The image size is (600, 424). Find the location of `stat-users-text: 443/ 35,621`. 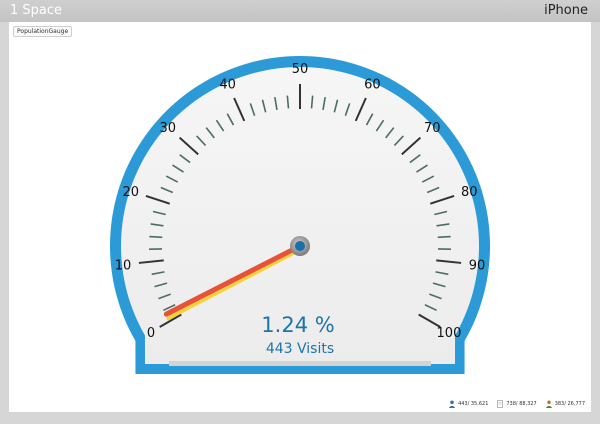

stat-users-text: 443/ 35,621 is located at coordinates (473, 404).